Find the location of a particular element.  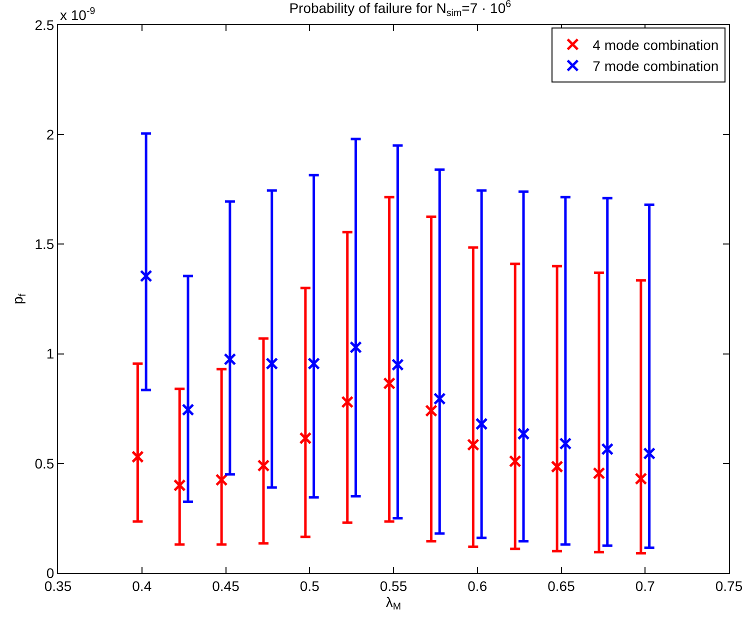

x-tick-label: 0.75 is located at coordinates (729, 586).